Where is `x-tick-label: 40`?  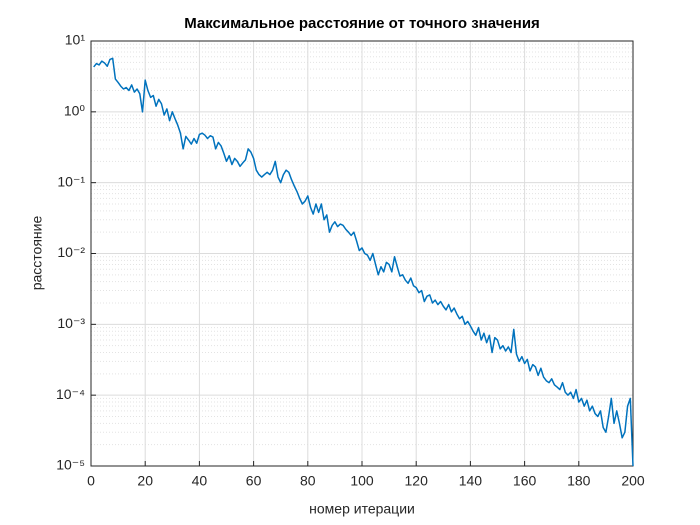
x-tick-label: 40 is located at coordinates (200, 481).